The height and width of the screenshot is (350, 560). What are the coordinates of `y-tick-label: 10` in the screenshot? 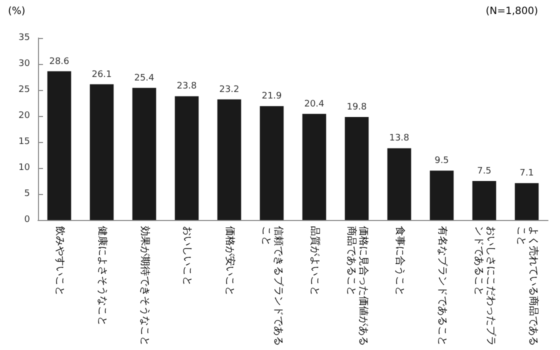 It's located at (24, 168).